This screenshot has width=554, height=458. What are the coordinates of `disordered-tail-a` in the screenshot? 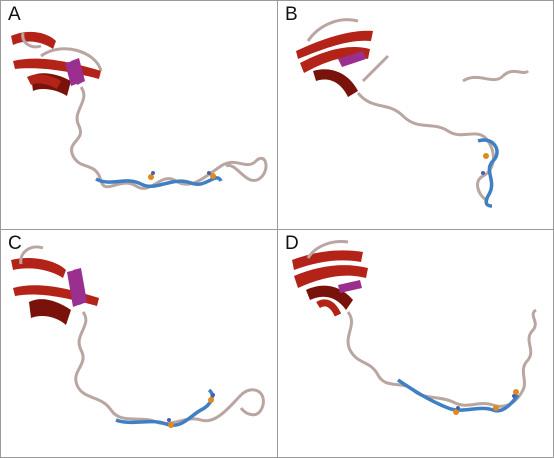 It's located at (169, 138).